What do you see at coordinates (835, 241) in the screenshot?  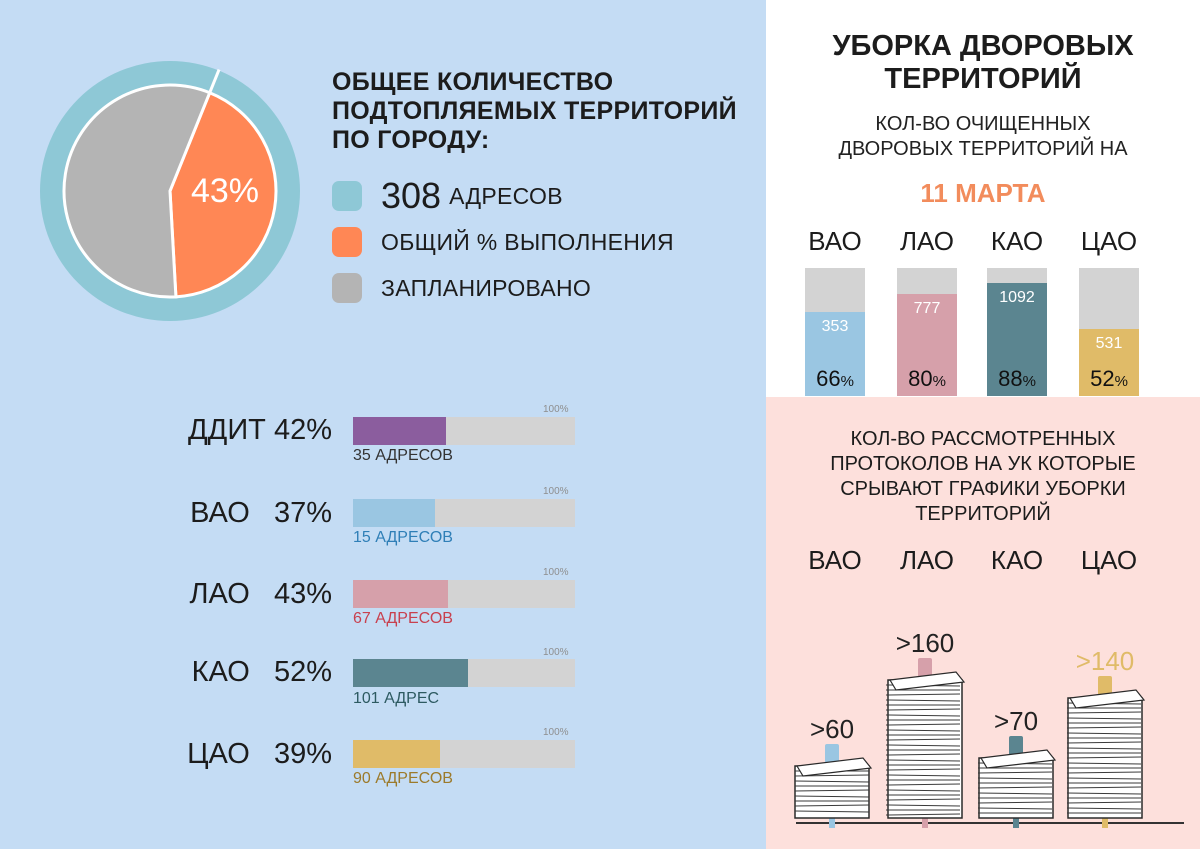 I see `bar-category-label: ВАО` at bounding box center [835, 241].